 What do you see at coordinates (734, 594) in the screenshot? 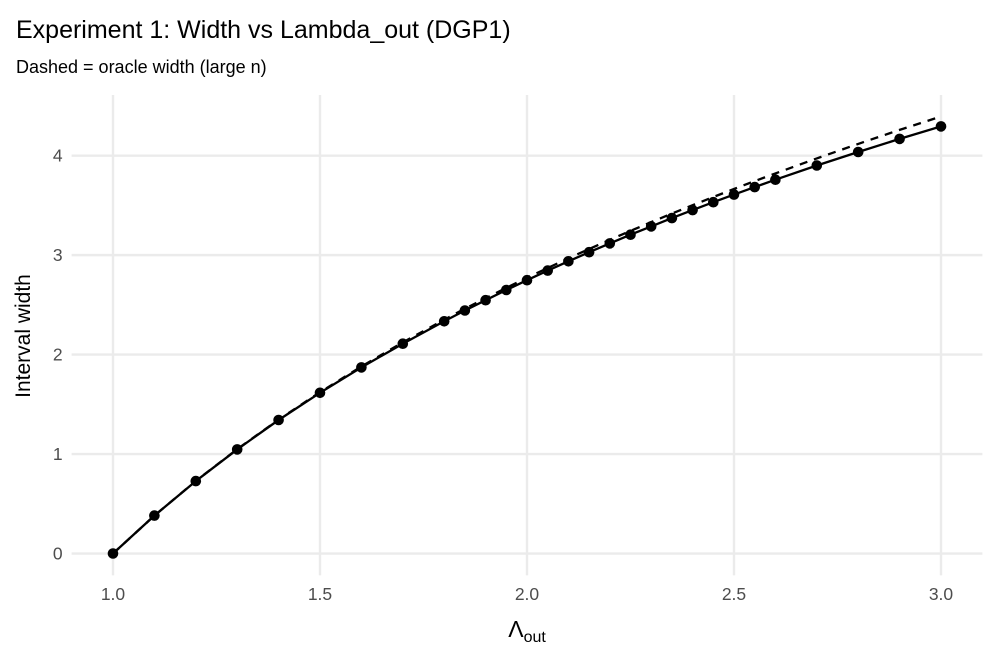
I see `x-tick-label: 2.5` at bounding box center [734, 594].